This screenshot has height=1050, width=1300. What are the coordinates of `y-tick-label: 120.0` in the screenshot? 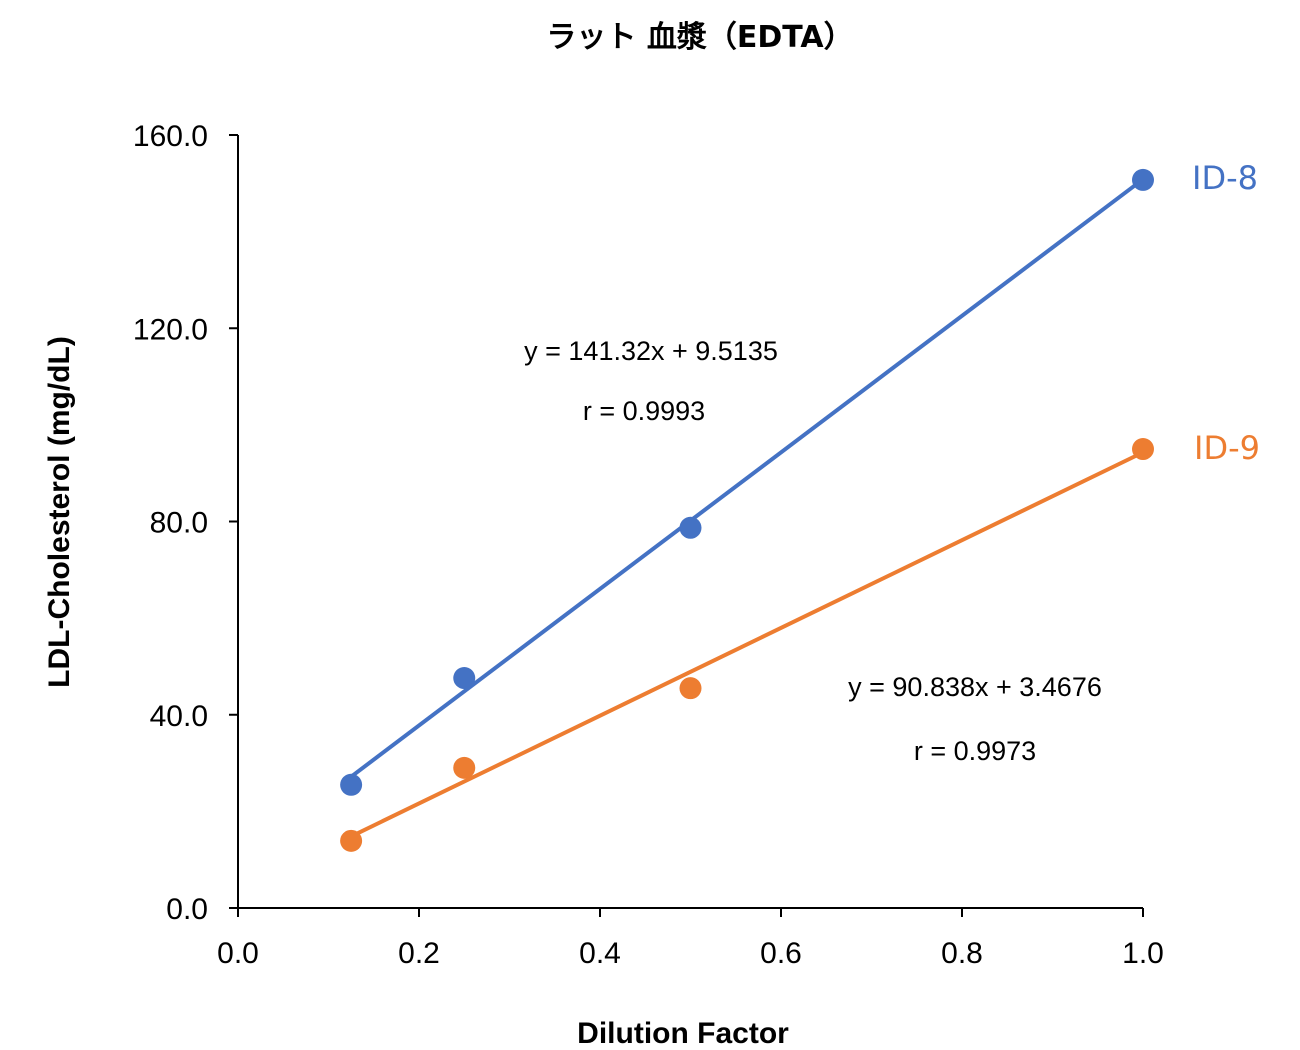 It's located at (170, 329).